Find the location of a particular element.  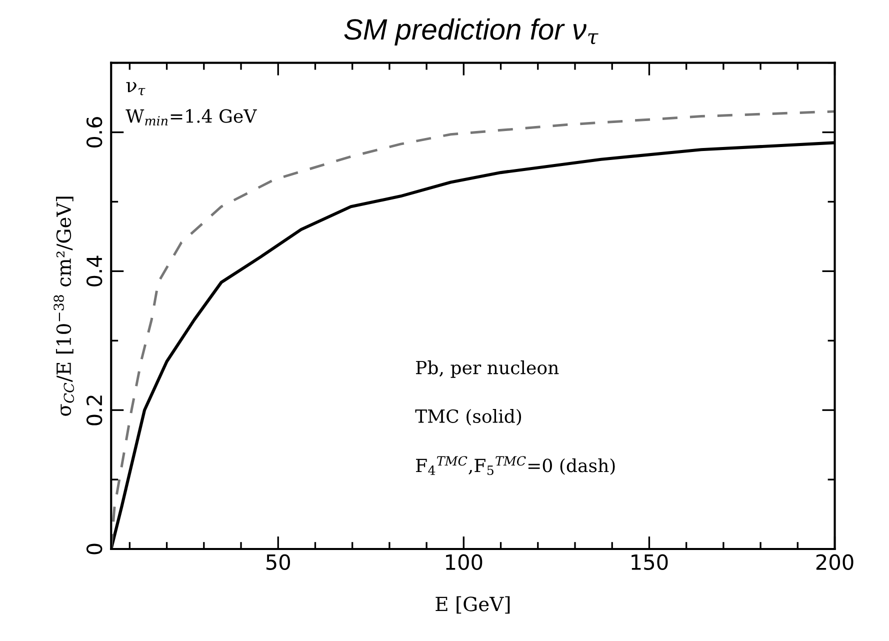

y-axis-title: σ$_{CC}$/E [10$^{−38}$ cm²/GeV] is located at coordinates (64, 306).